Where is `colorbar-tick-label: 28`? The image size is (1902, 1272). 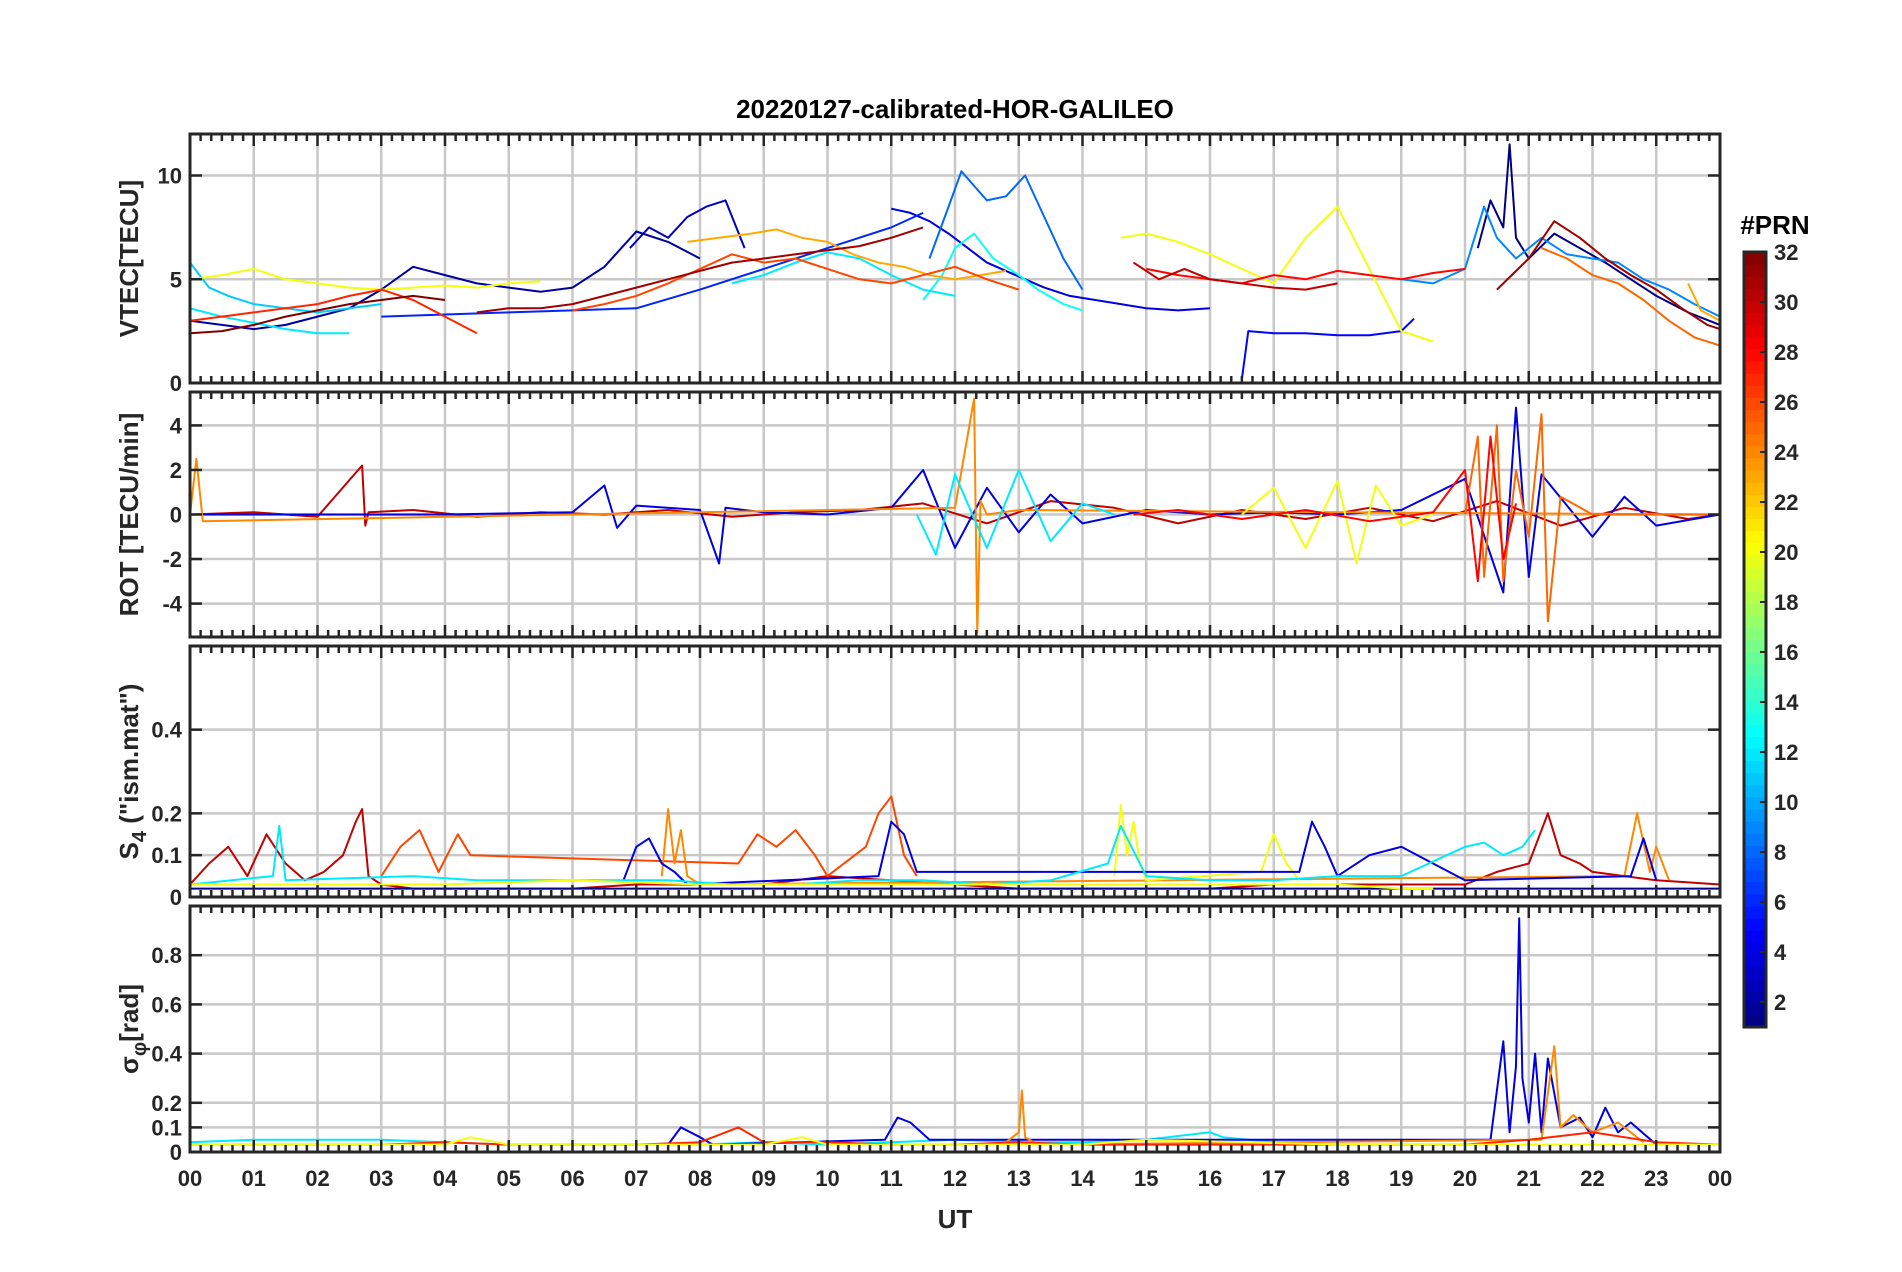 colorbar-tick-label: 28 is located at coordinates (1786, 352).